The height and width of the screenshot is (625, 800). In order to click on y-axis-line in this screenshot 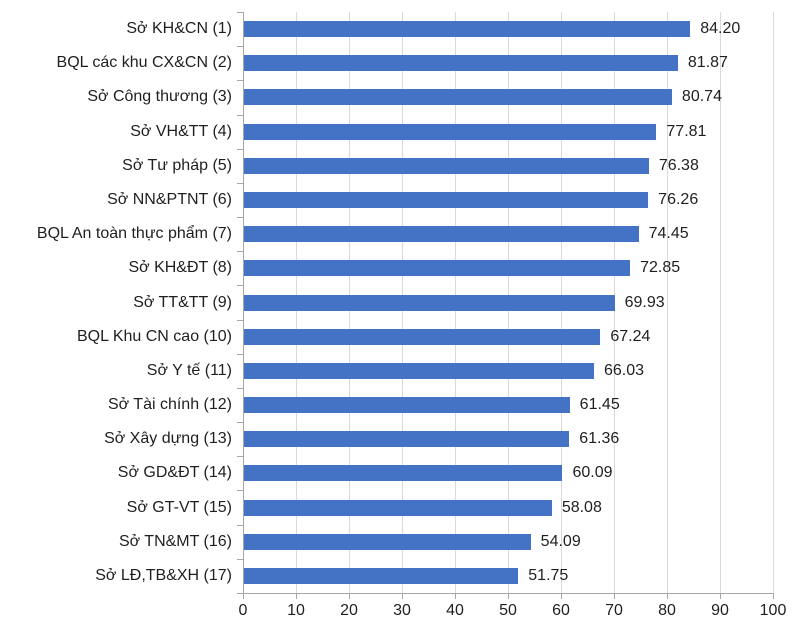, I will do `click(243, 302)`.